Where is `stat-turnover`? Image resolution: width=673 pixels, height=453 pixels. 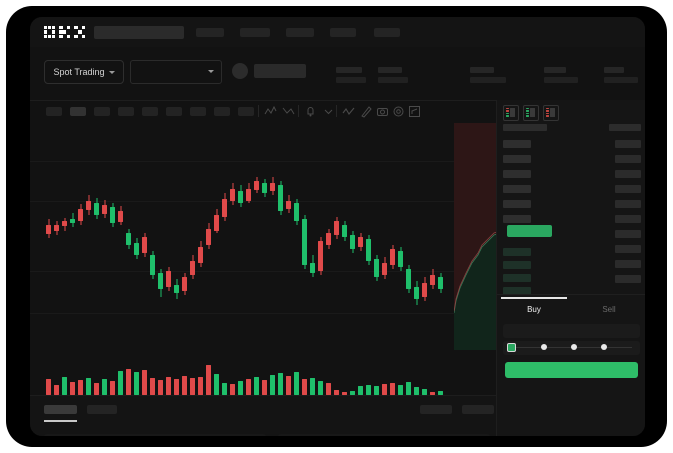 stat-turnover is located at coordinates (621, 75).